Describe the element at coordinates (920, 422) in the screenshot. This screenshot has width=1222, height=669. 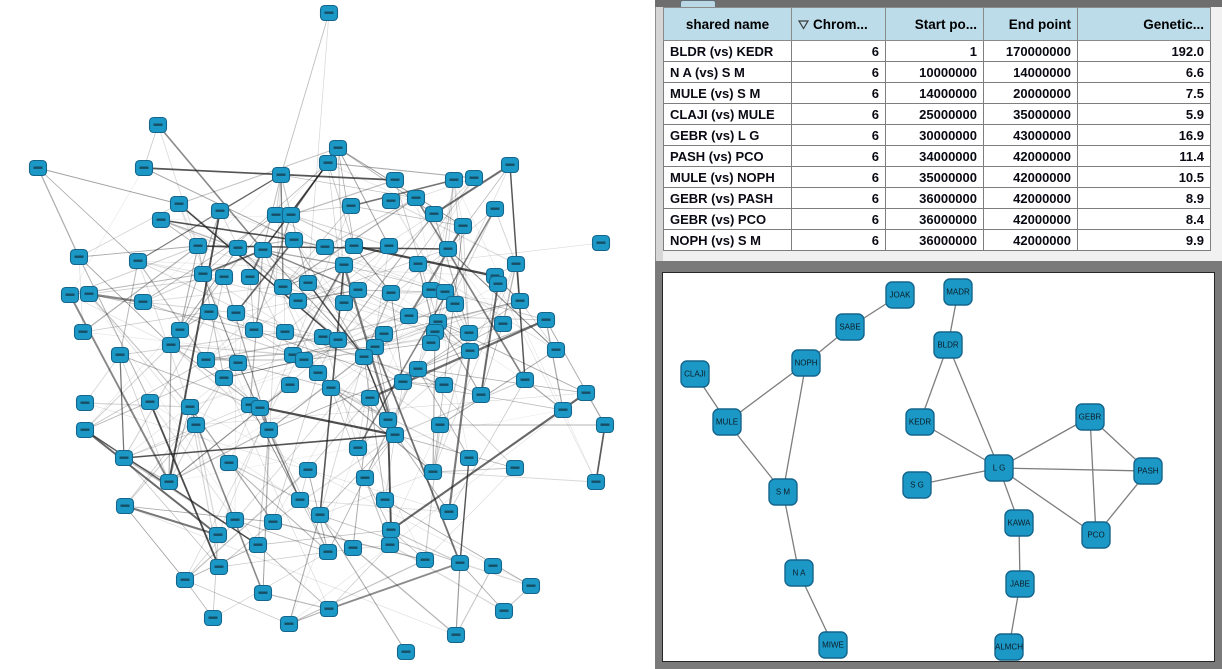
I see `network-node-KEDR: KEDR` at that location.